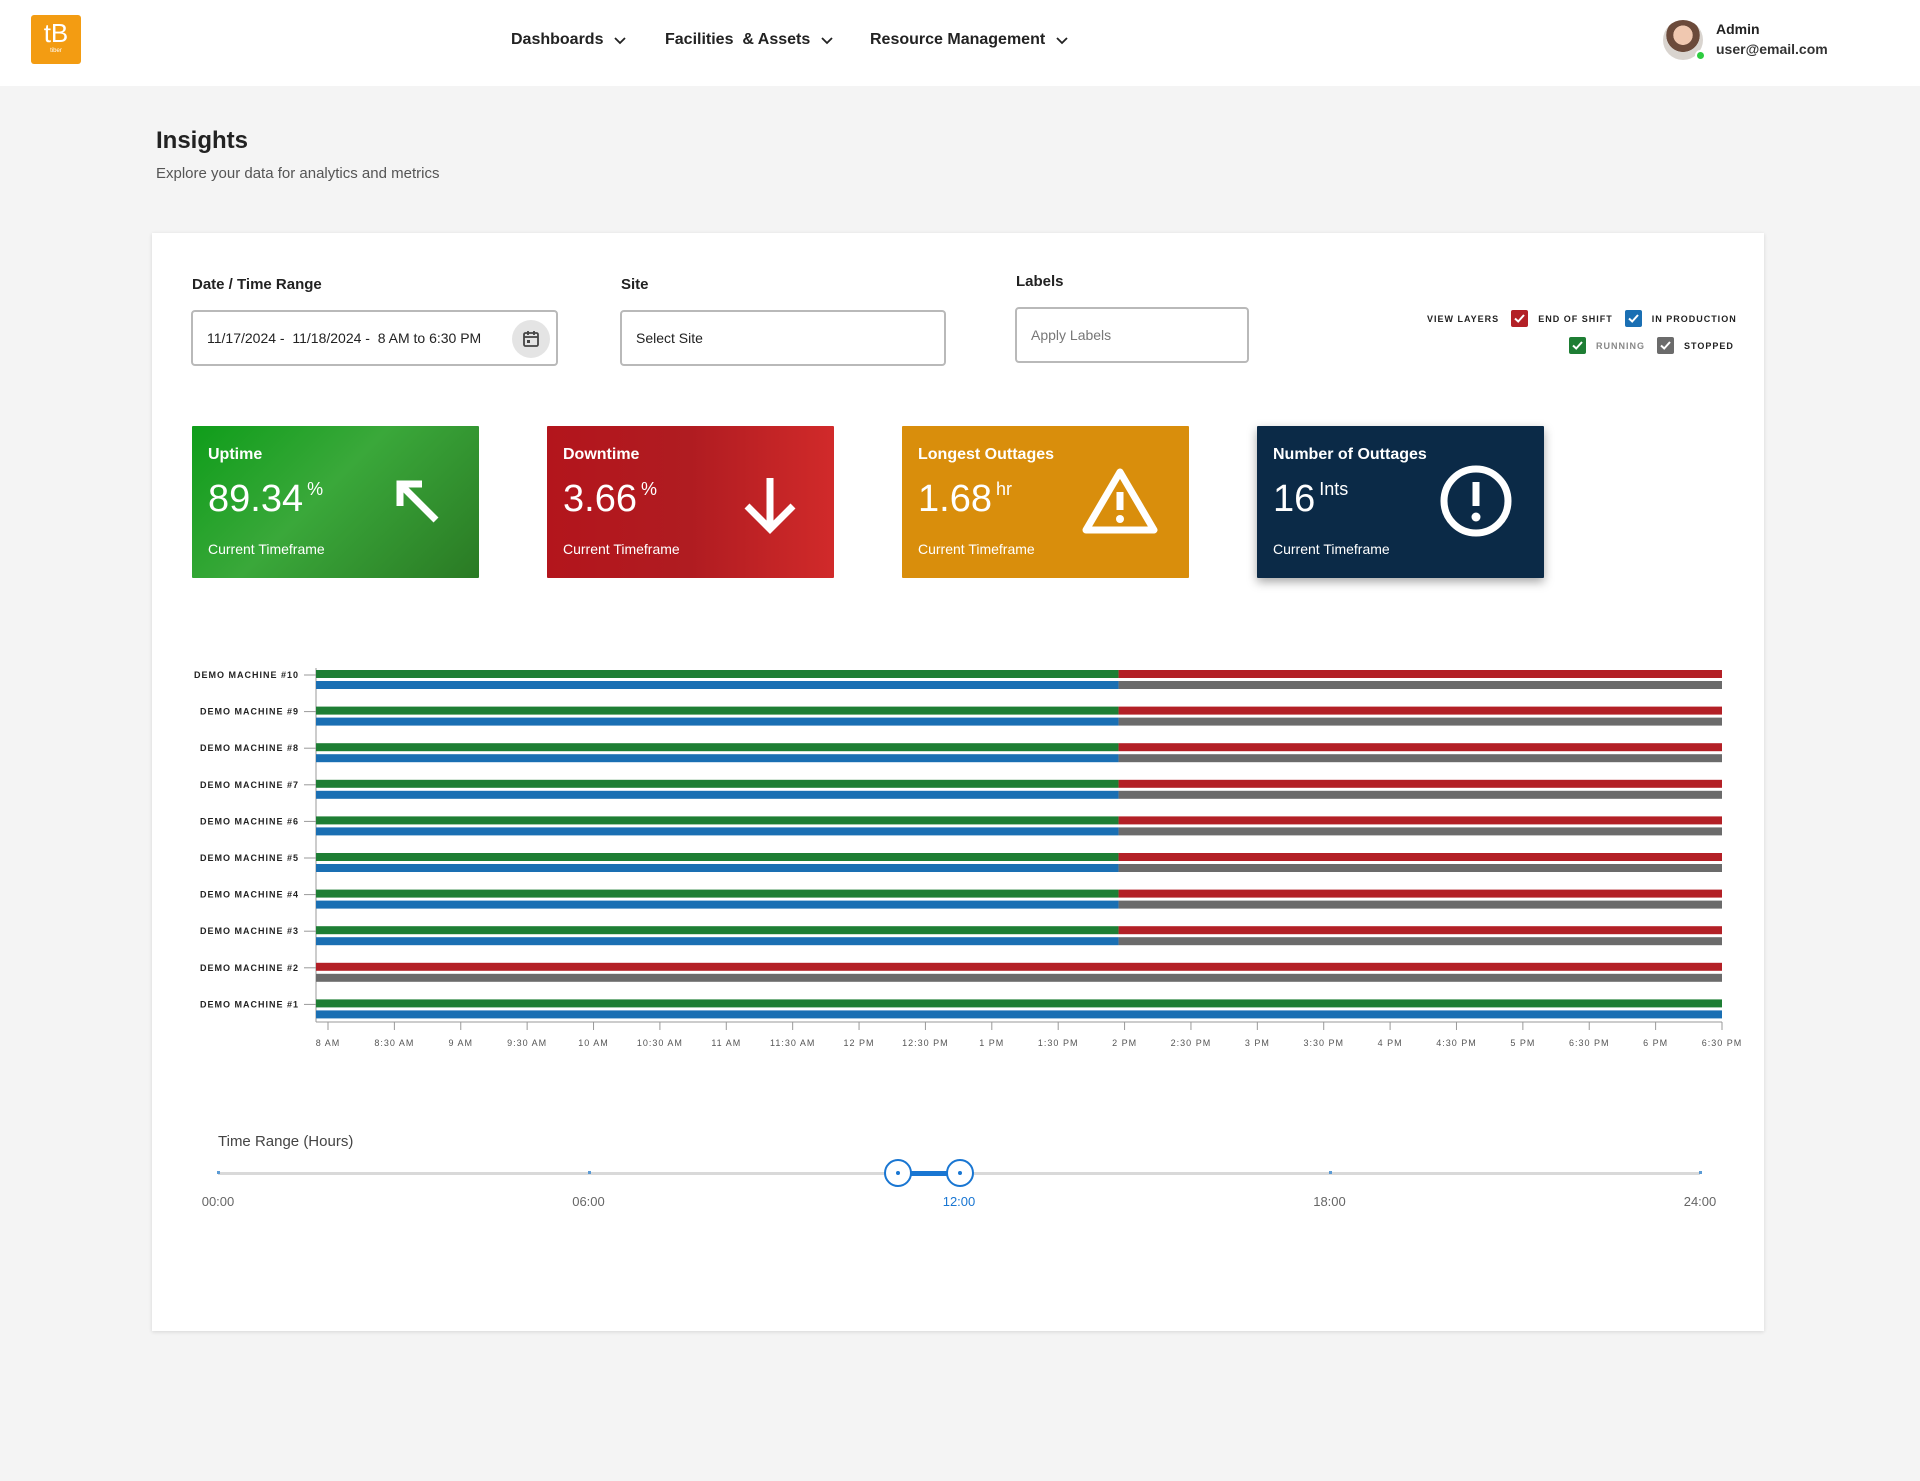  Describe the element at coordinates (1684, 40) in the screenshot. I see `avatar` at that location.